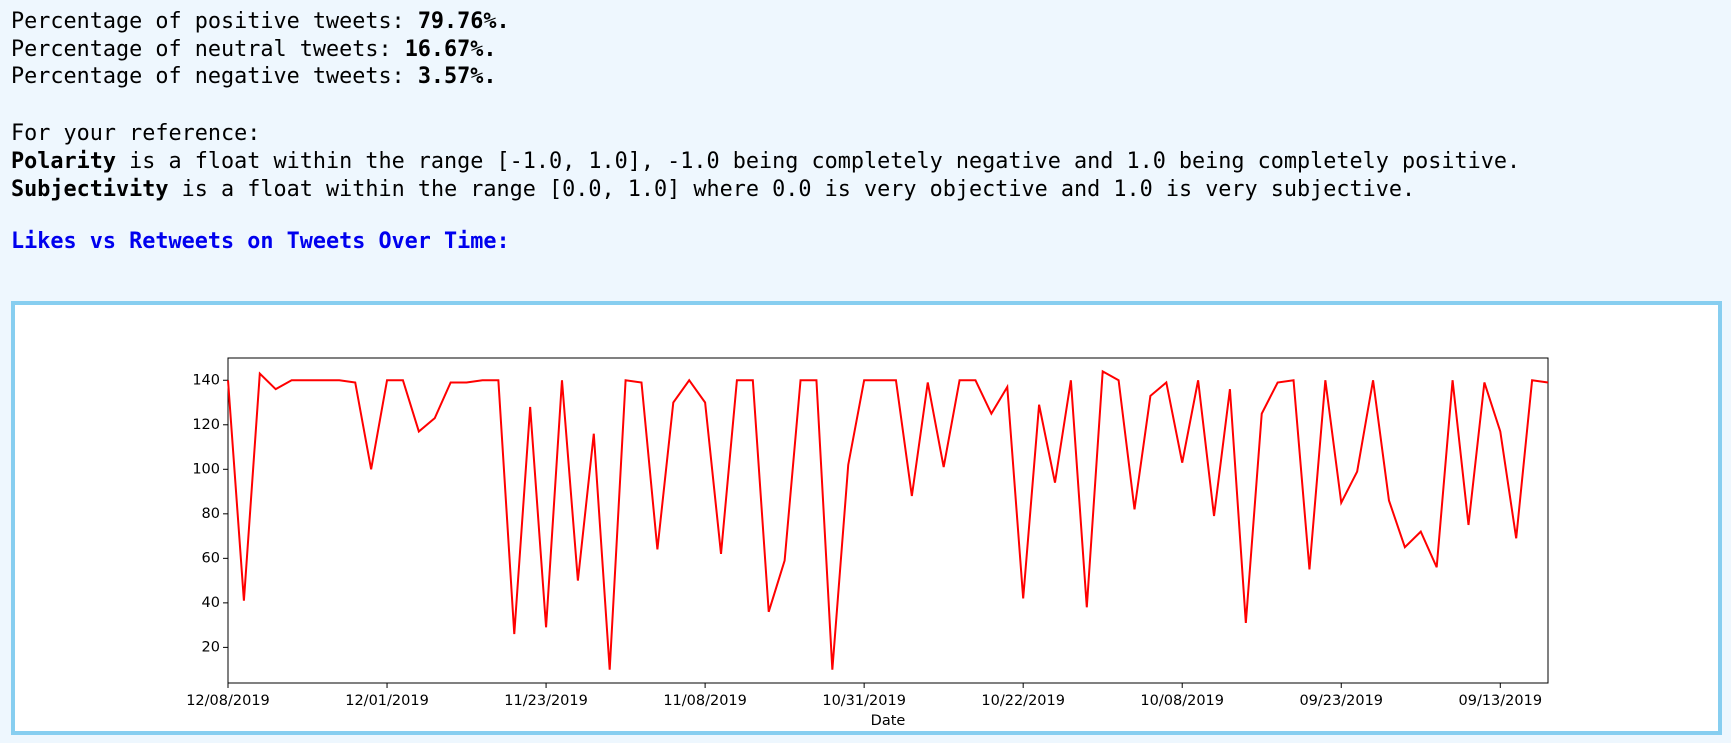 This screenshot has width=1731, height=743. Describe the element at coordinates (211, 514) in the screenshot. I see `y-tick-label: 80` at that location.